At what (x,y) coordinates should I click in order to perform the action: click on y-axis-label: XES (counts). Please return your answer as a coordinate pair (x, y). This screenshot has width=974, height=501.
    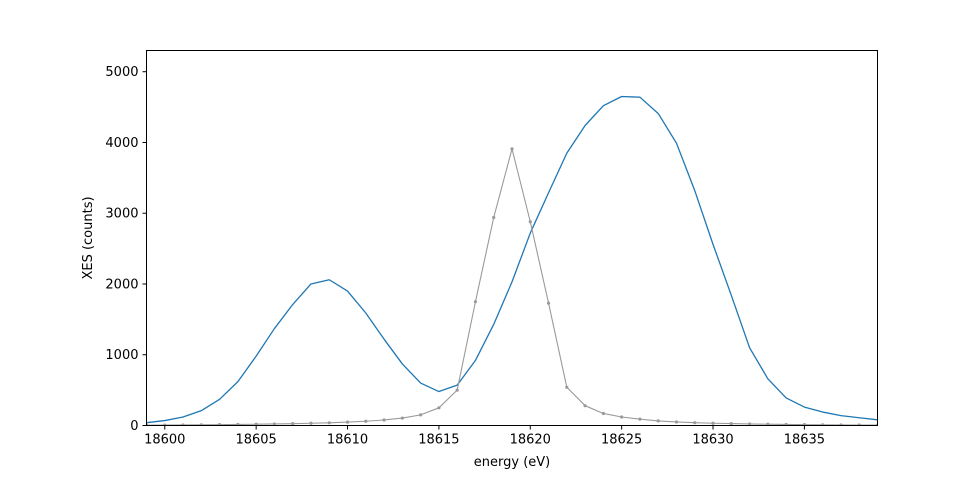
    Looking at the image, I should click on (88, 237).